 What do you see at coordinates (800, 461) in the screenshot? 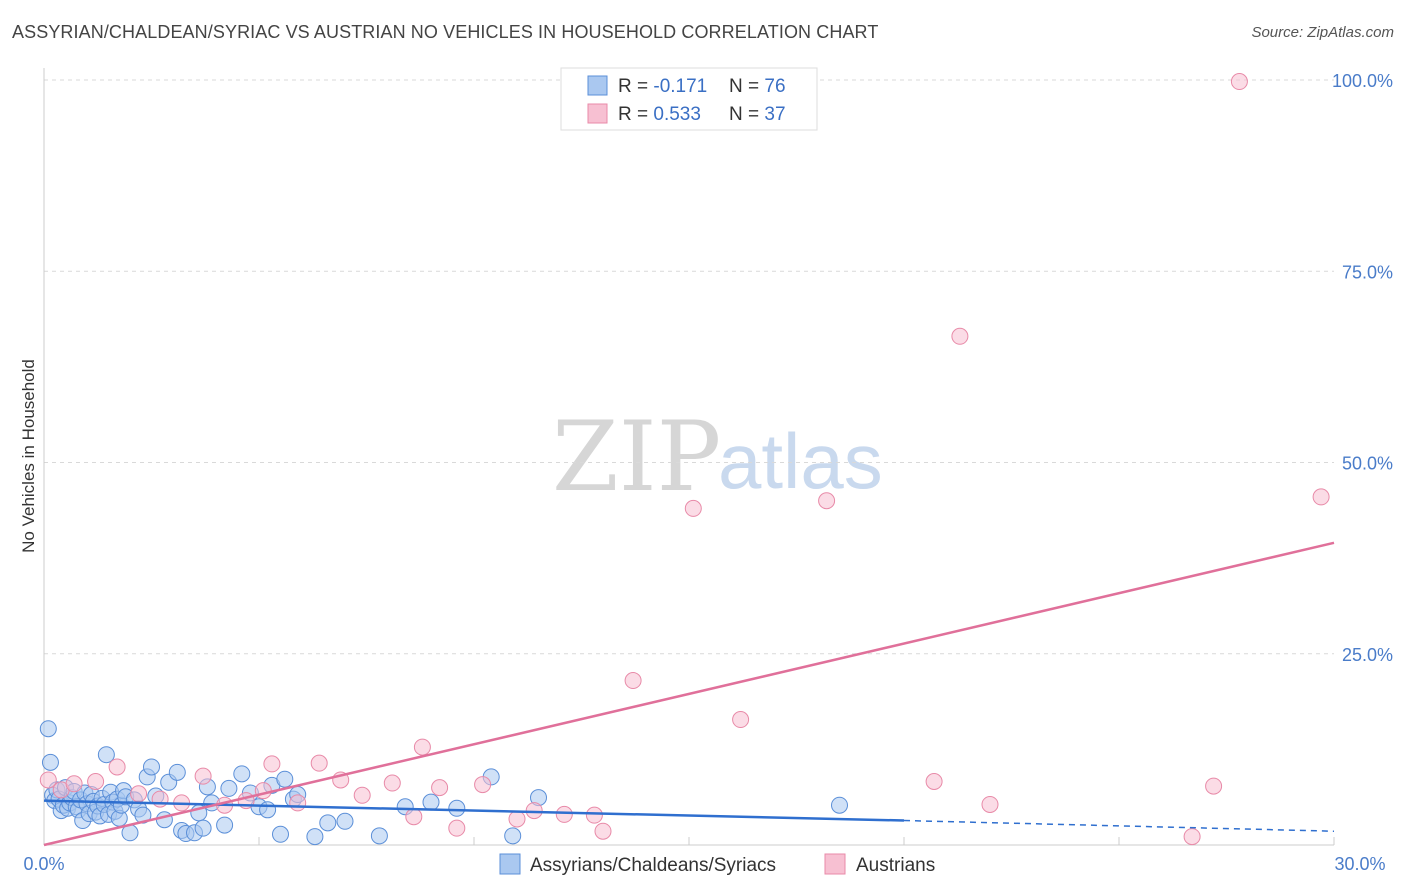
I see `watermark-atlas: atlas` at bounding box center [800, 461].